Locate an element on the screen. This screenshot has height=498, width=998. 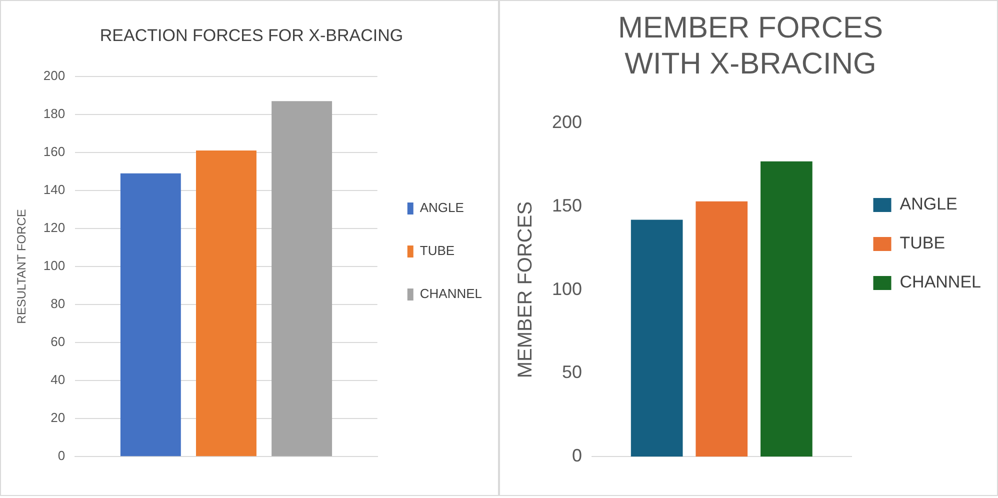
y-tick-label: 60 is located at coordinates (58, 342).